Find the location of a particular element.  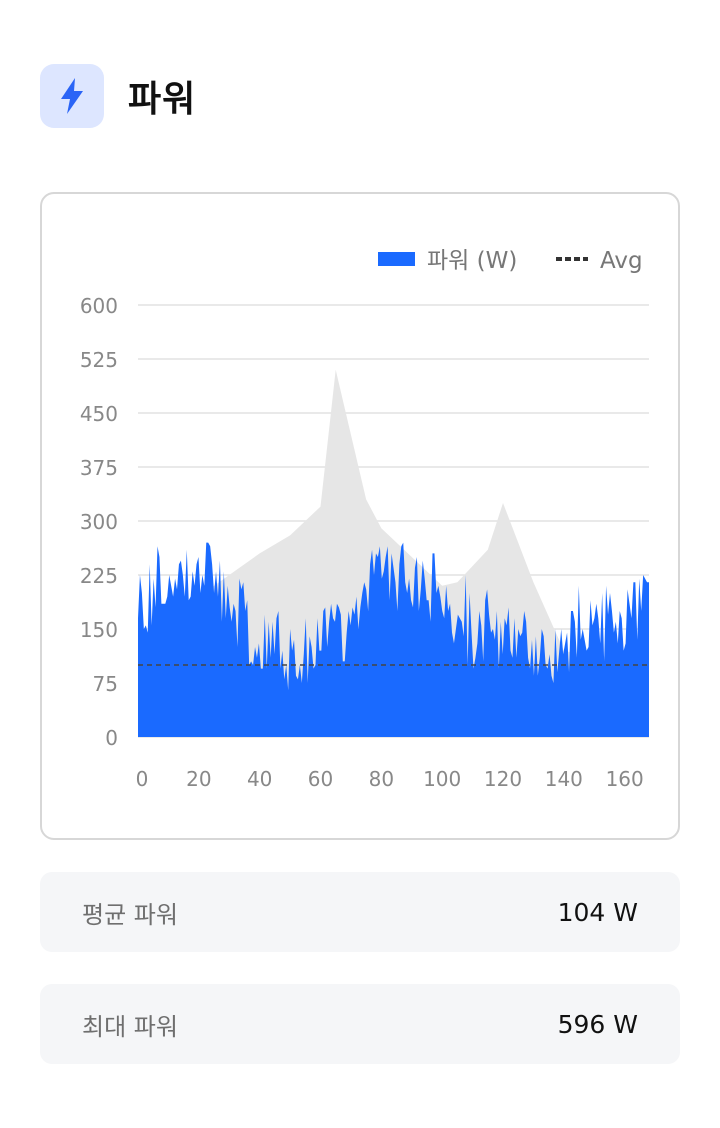

y-tick-label: 375 is located at coordinates (99, 468).